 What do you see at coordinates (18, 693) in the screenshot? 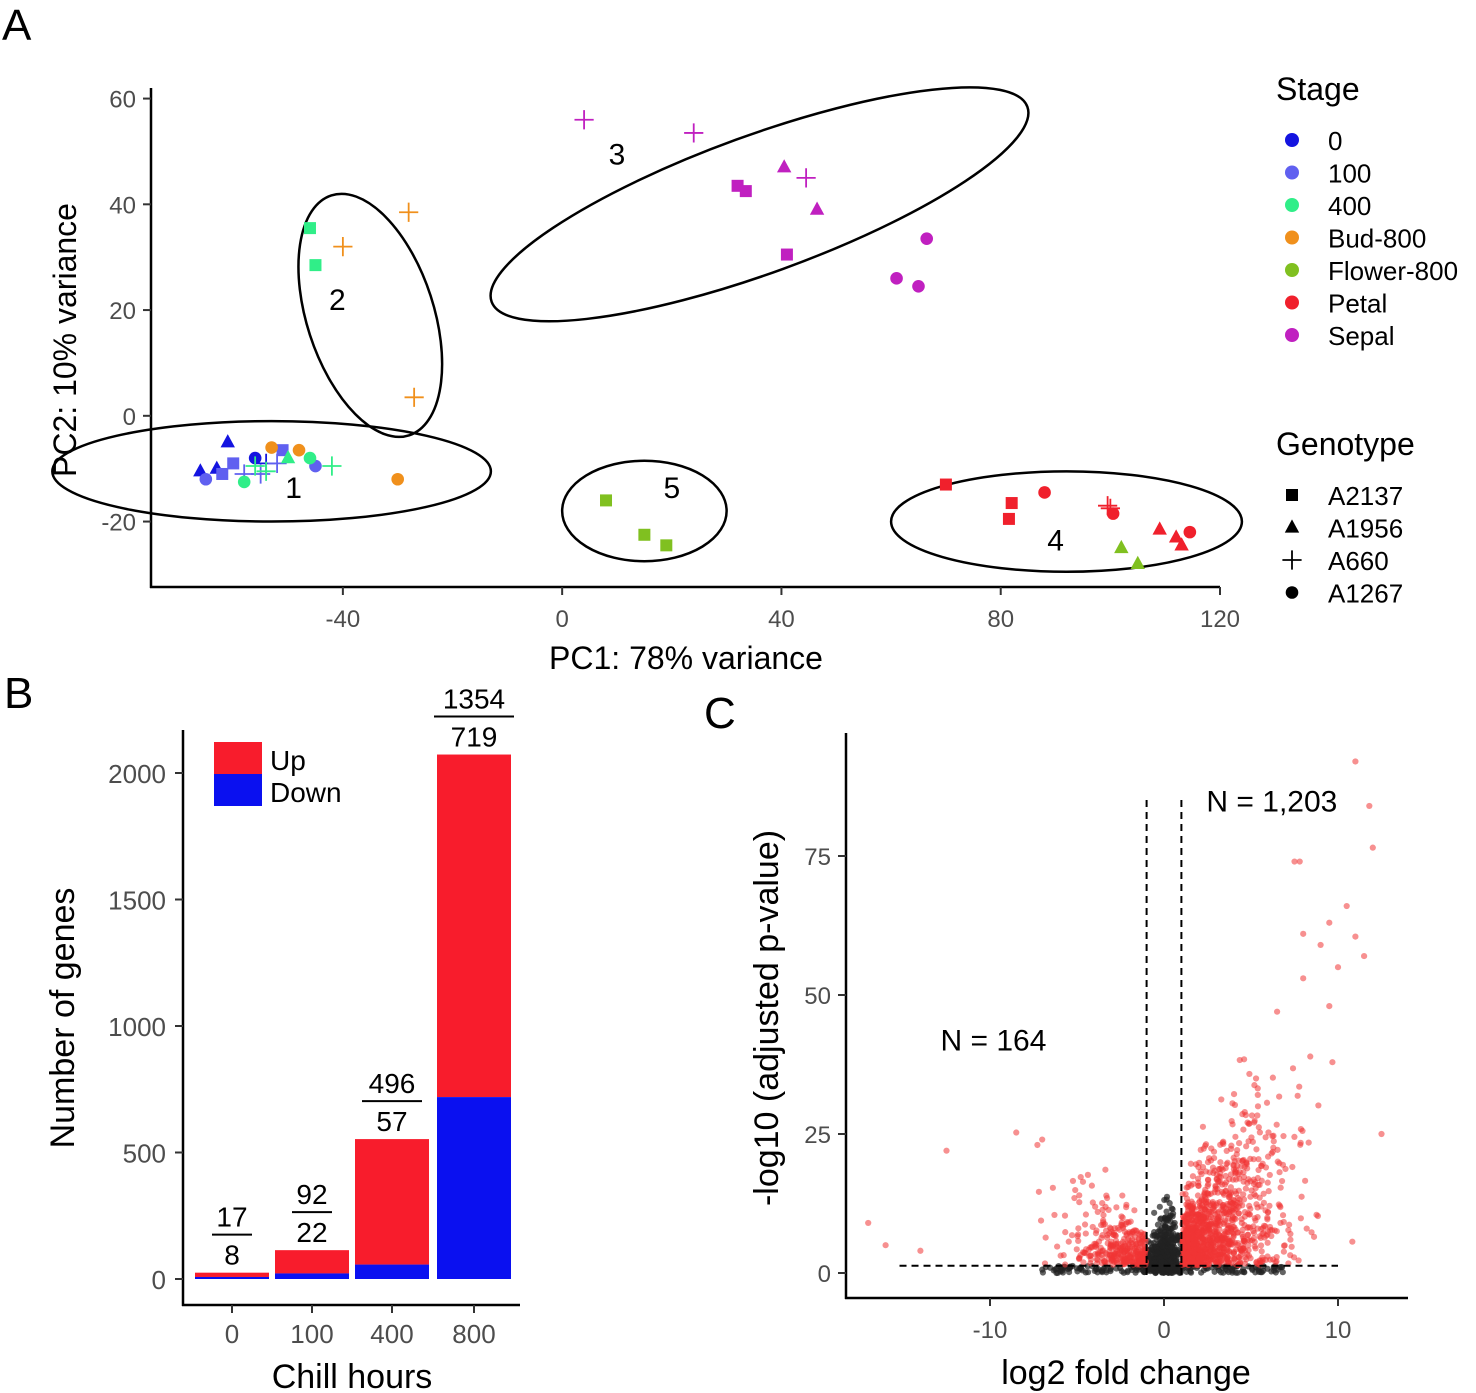
I see `panel-label-b: B` at bounding box center [18, 693].